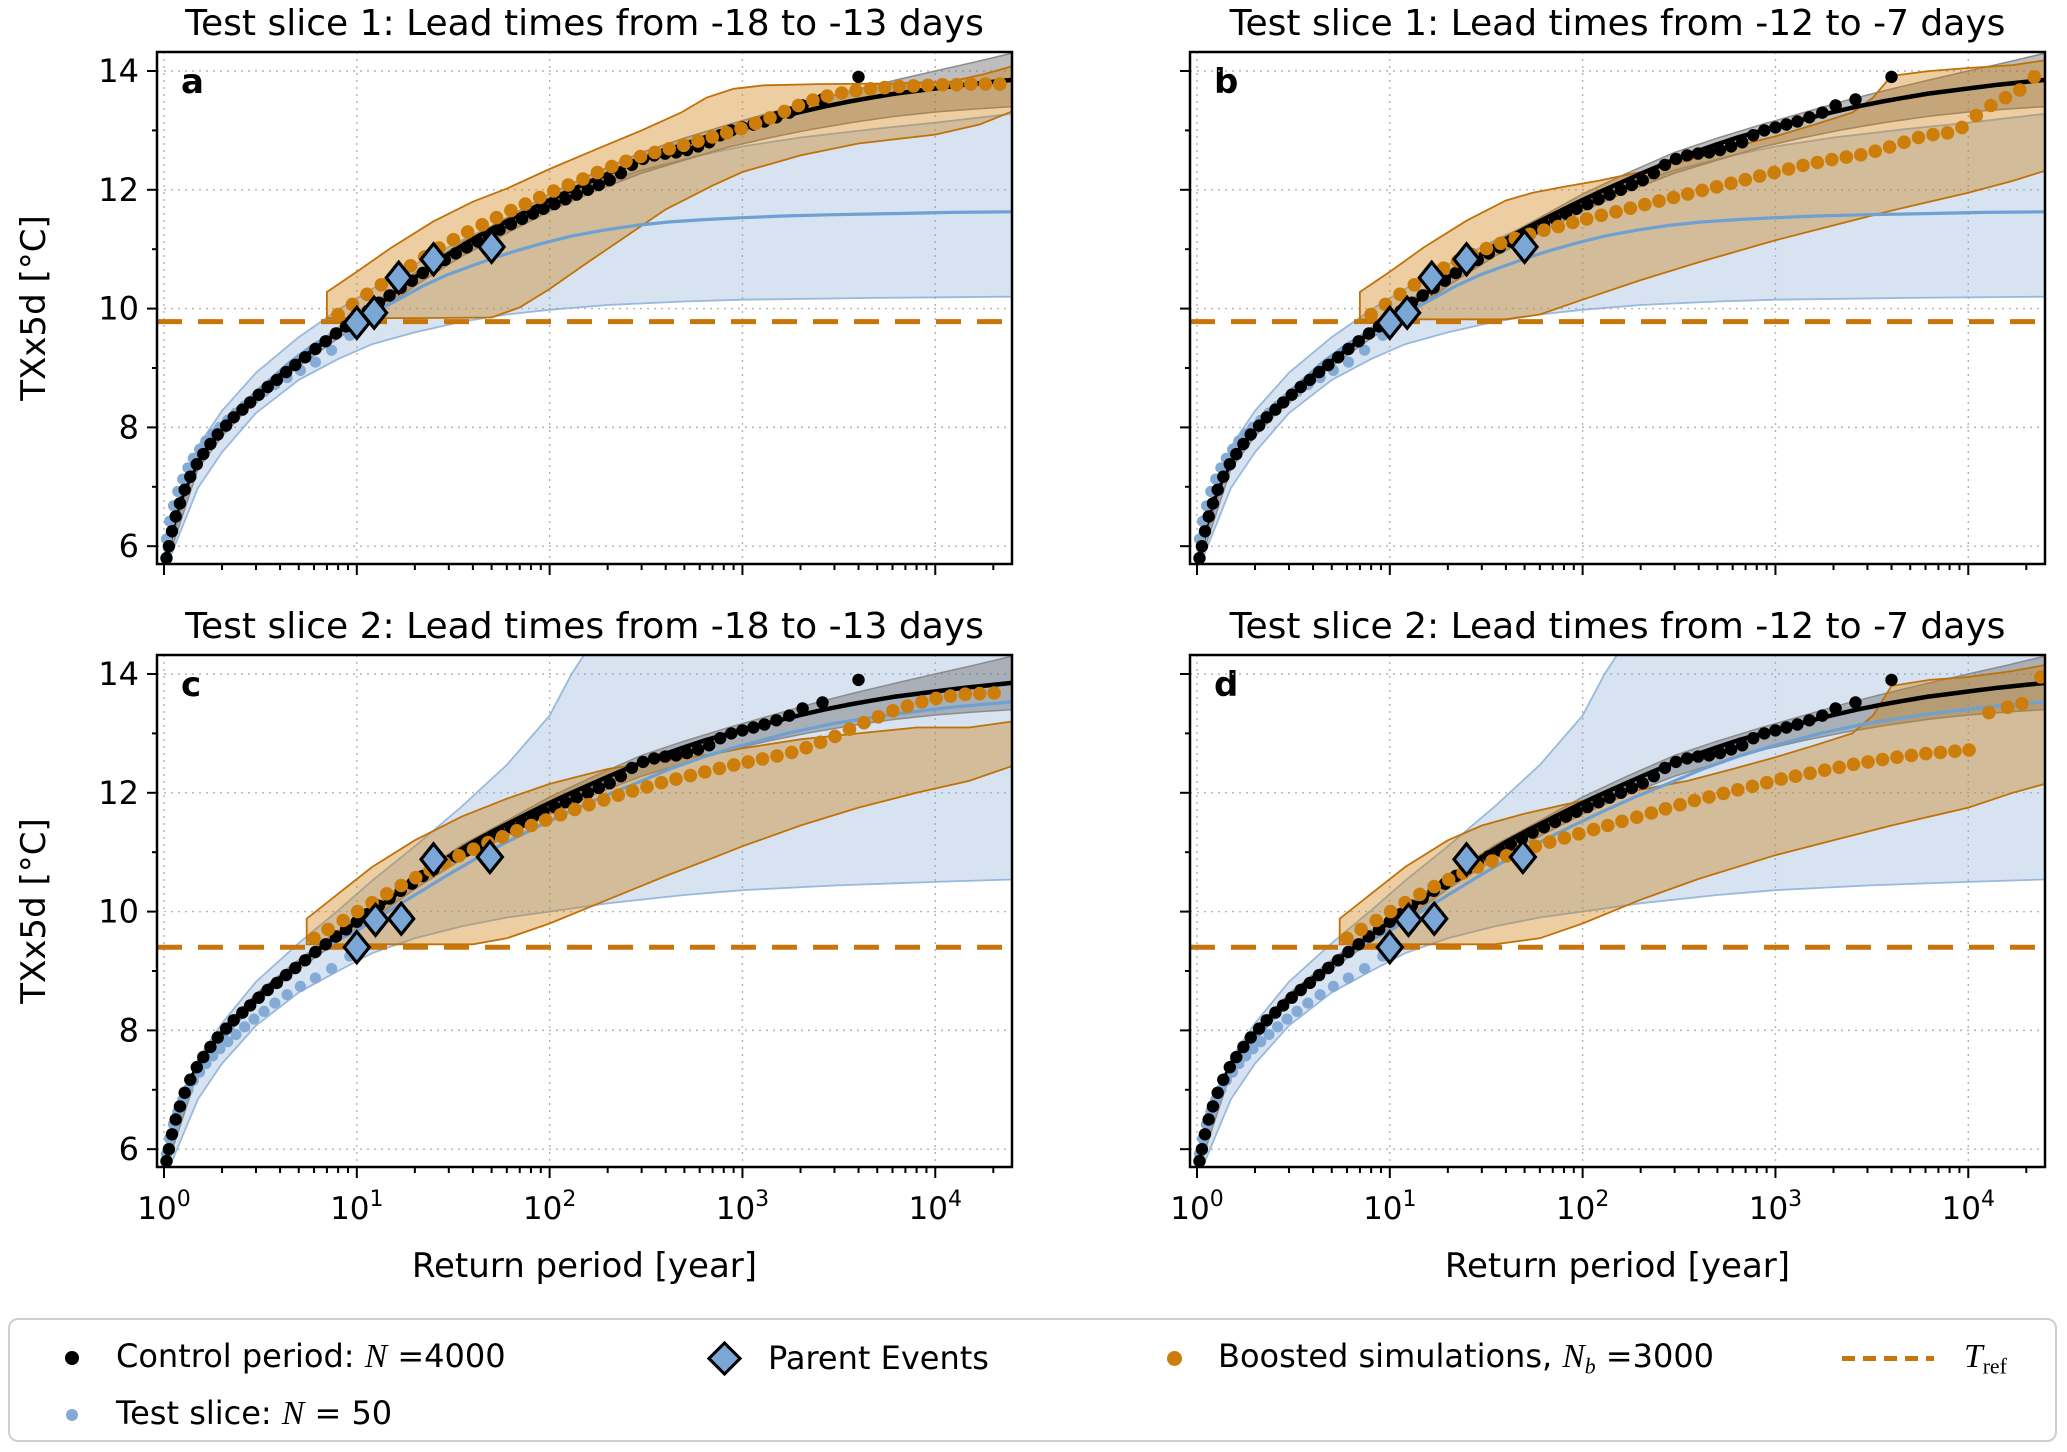 This screenshot has height=1452, width=2067. I want to click on panel-a-letter: a, so click(192, 82).